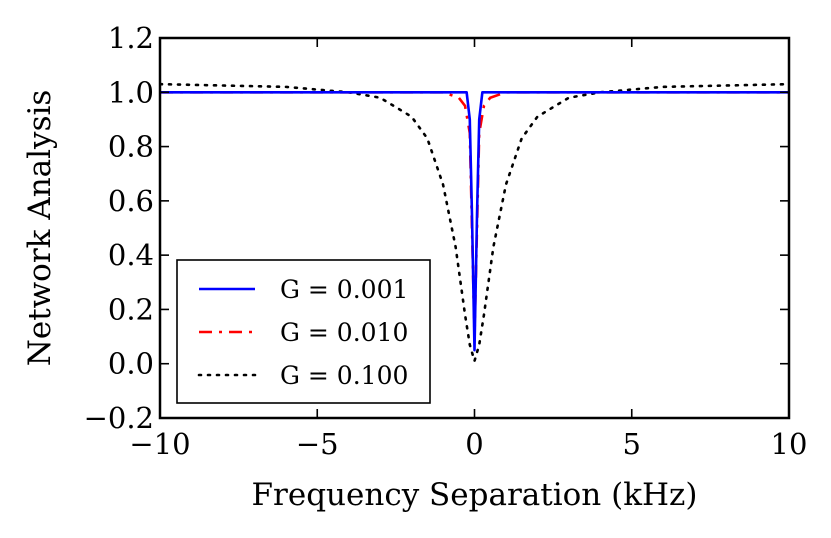 This screenshot has height=538, width=831. Describe the element at coordinates (131, 147) in the screenshot. I see `y-tick-label: 0.8` at that location.